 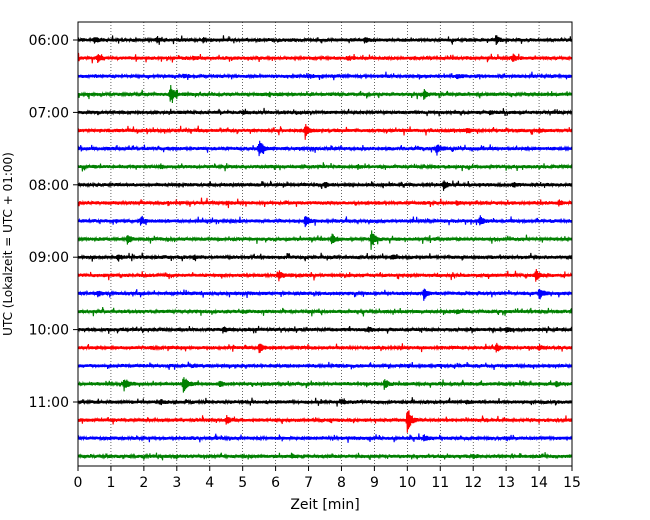 What do you see at coordinates (49, 331) in the screenshot?
I see `y-tick-label: 10:00` at bounding box center [49, 331].